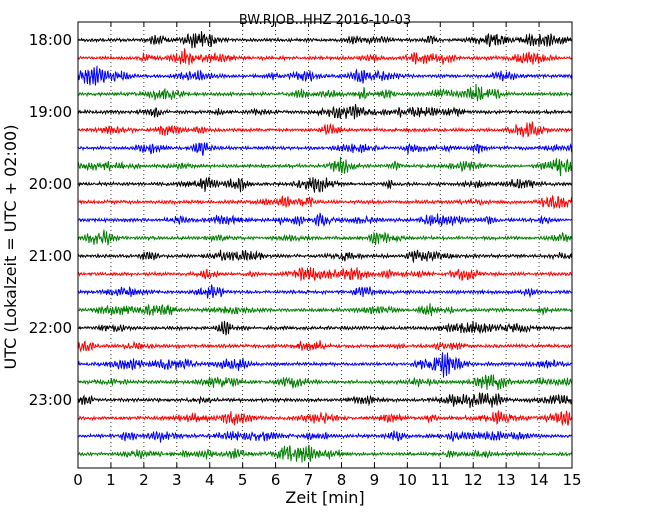 The height and width of the screenshot is (520, 650). Describe the element at coordinates (210, 480) in the screenshot. I see `x-tick-label: 4` at that location.